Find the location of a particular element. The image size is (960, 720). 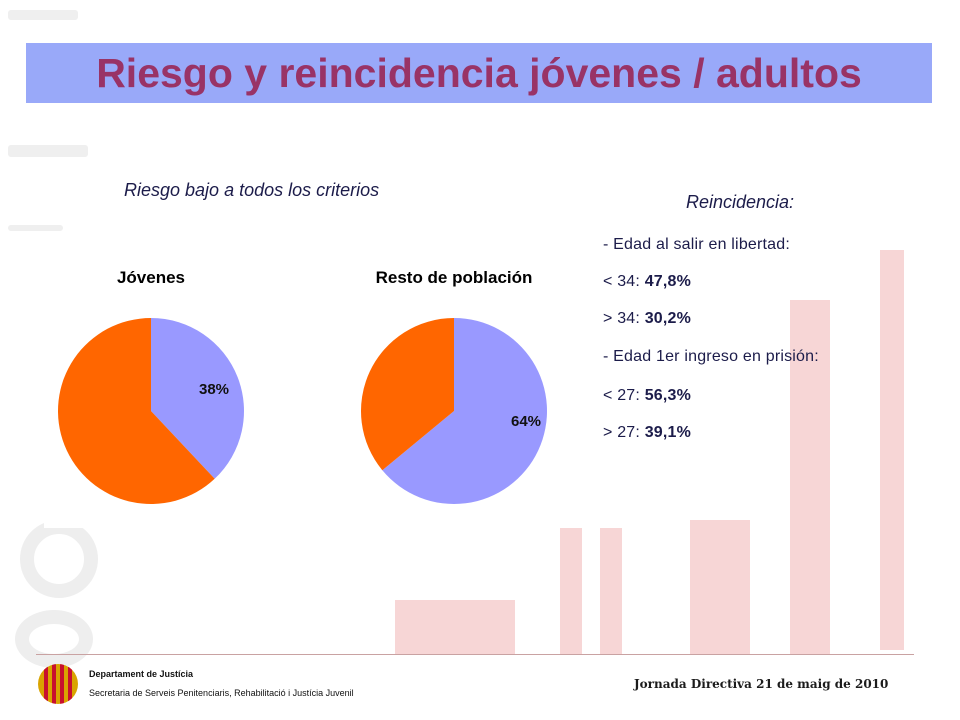

reincidencia-line: > 27: 39,1% is located at coordinates (647, 433).